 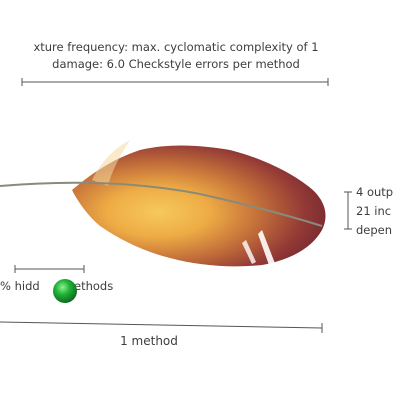 What do you see at coordinates (65, 291) in the screenshot?
I see `green-dot-icon` at bounding box center [65, 291].